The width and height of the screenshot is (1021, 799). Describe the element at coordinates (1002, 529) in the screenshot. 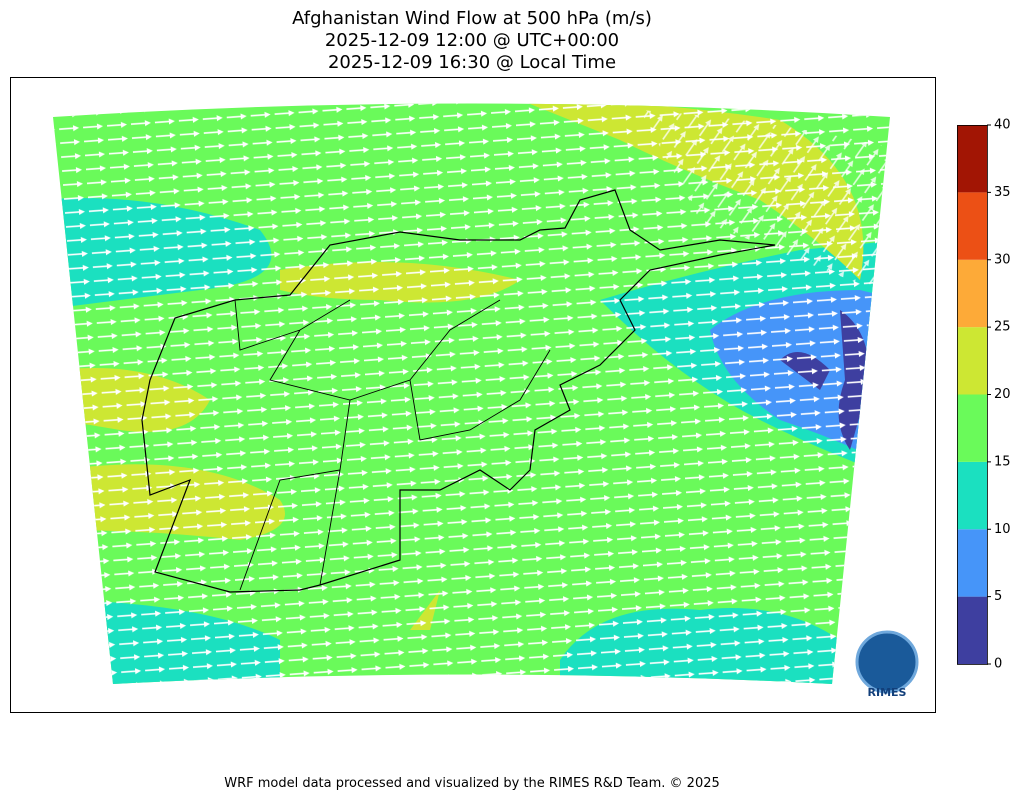

I see `colorbar-tick-label: 10` at that location.